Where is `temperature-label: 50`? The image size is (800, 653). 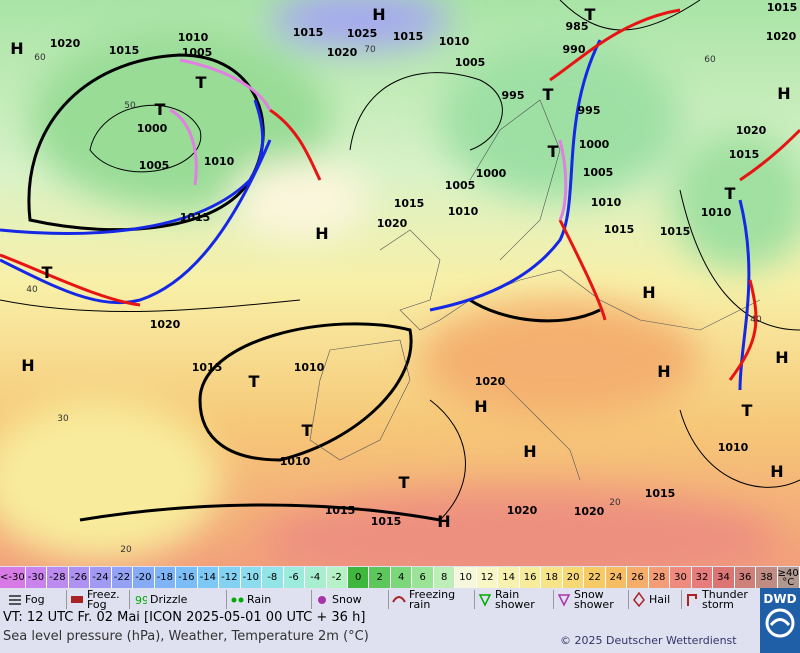
temperature-label: 50 is located at coordinates (130, 106).